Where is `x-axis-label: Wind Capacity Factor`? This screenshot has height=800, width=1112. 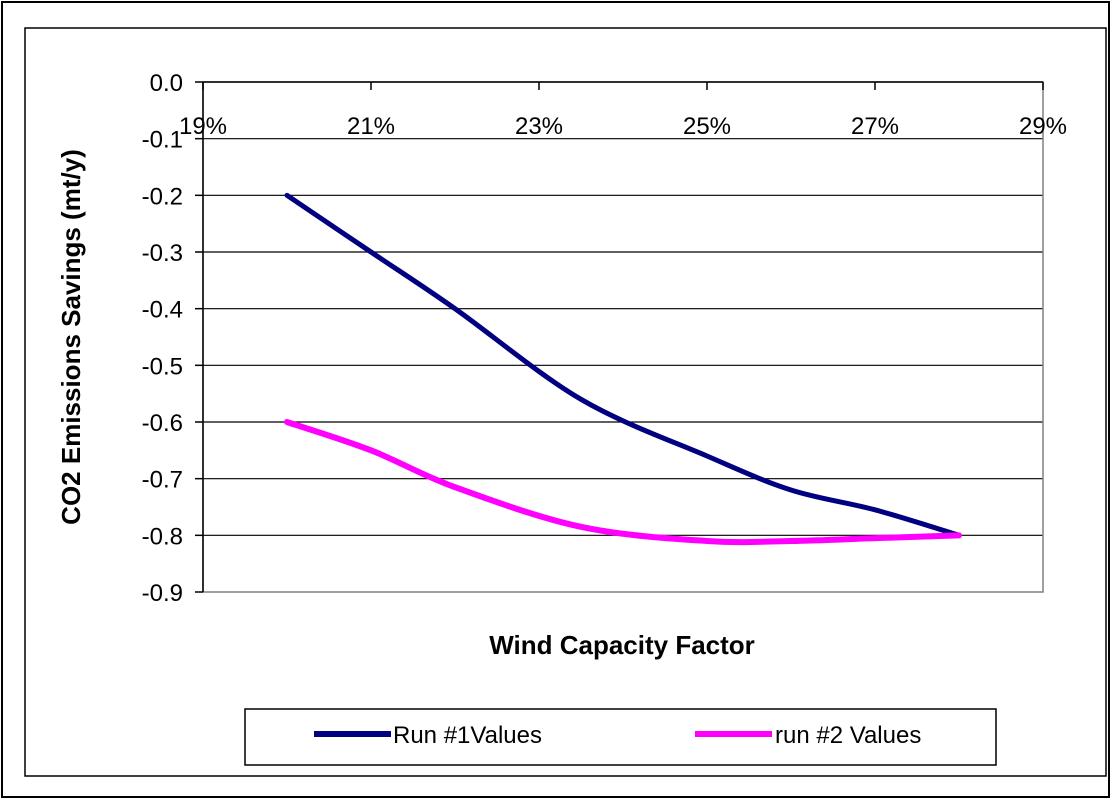 x-axis-label: Wind Capacity Factor is located at coordinates (622, 645).